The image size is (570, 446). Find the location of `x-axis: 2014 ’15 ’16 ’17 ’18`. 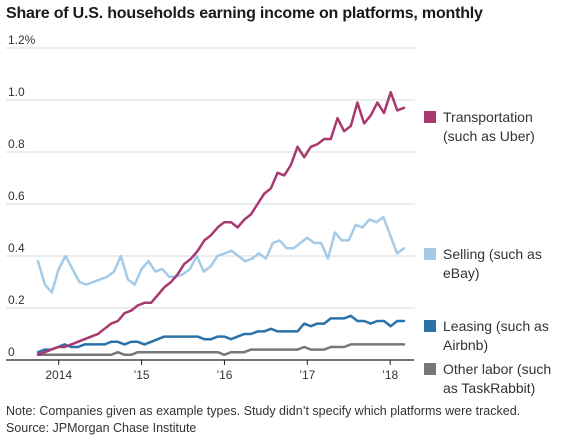

x-axis: 2014 ’15 ’16 ’17 ’18 is located at coordinates (210, 370).